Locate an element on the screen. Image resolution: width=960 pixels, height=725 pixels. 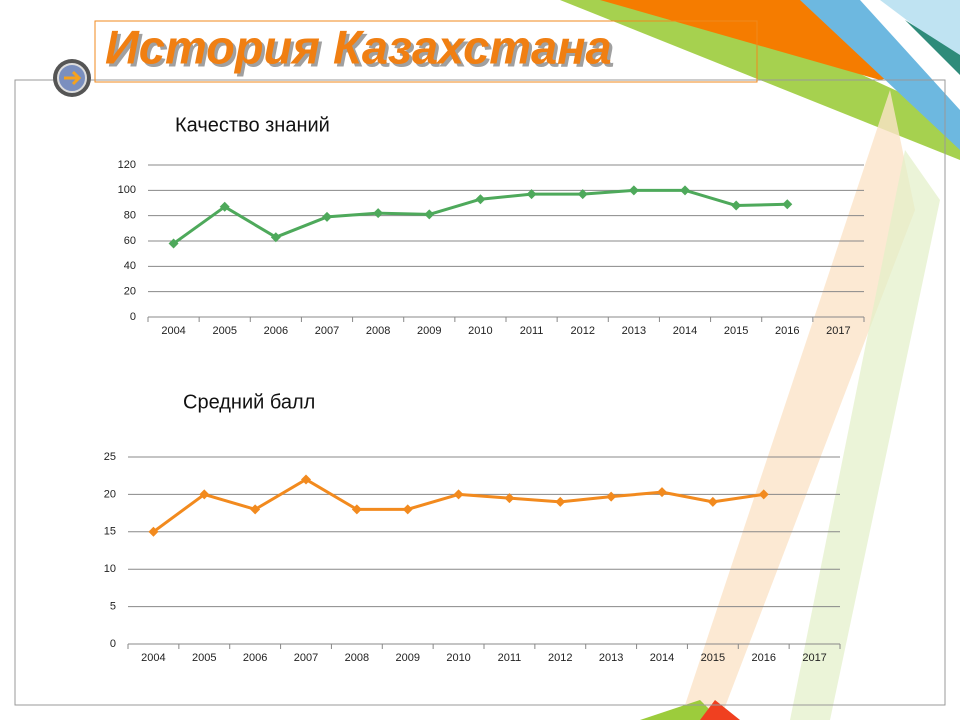
slide-title-shadow: История Казахстана is located at coordinates (361, 49).